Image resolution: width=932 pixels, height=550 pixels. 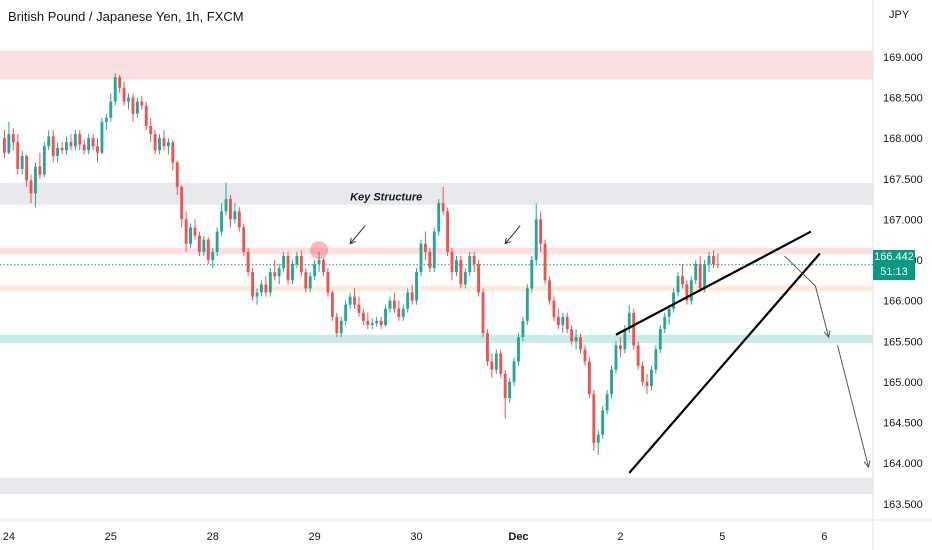 I want to click on chart-title: British Pound / Japanese Yen, 1h, FXCM, so click(x=126, y=16).